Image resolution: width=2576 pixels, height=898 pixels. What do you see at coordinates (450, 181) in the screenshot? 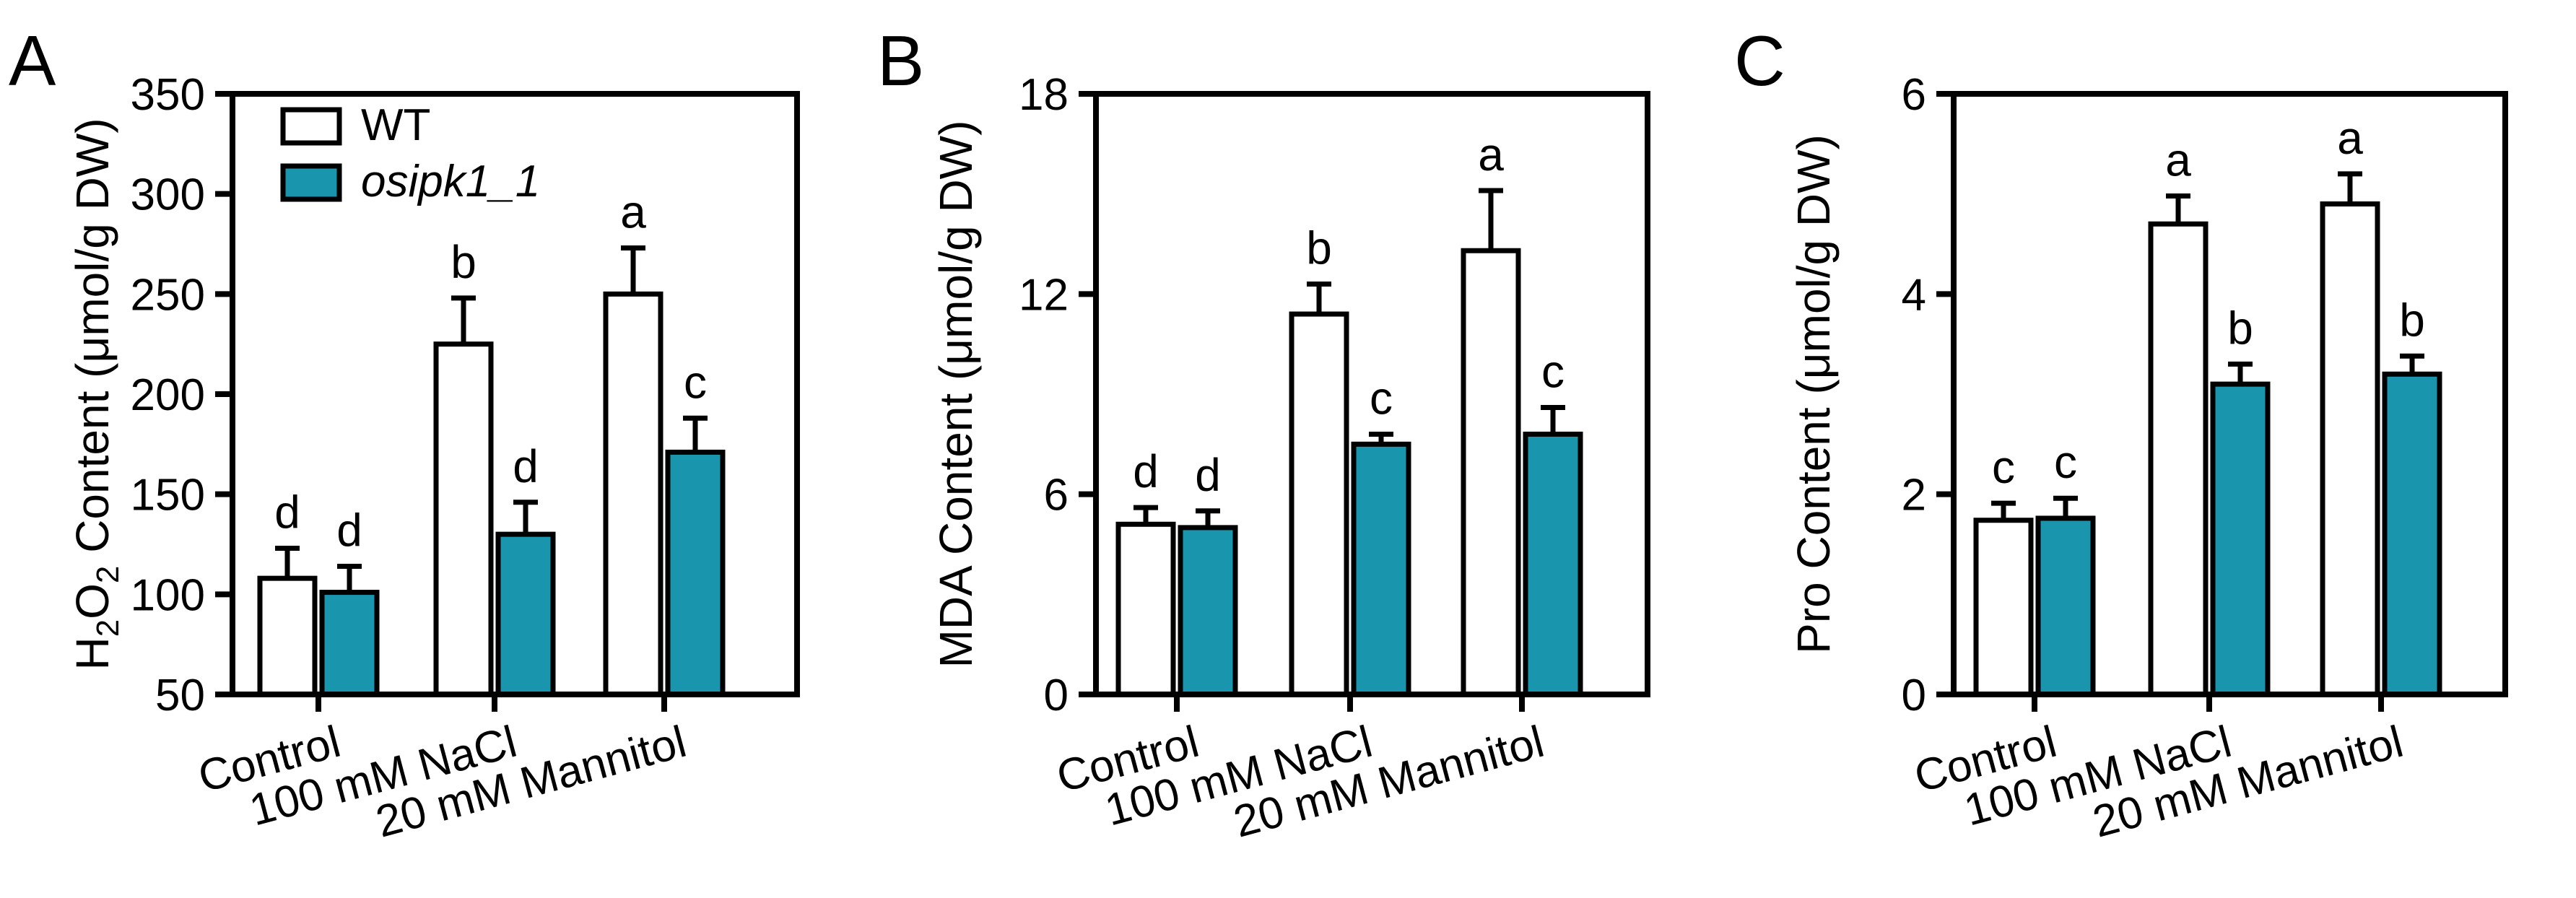
I see `legend-label-mutant: osipk1_1` at bounding box center [450, 181].